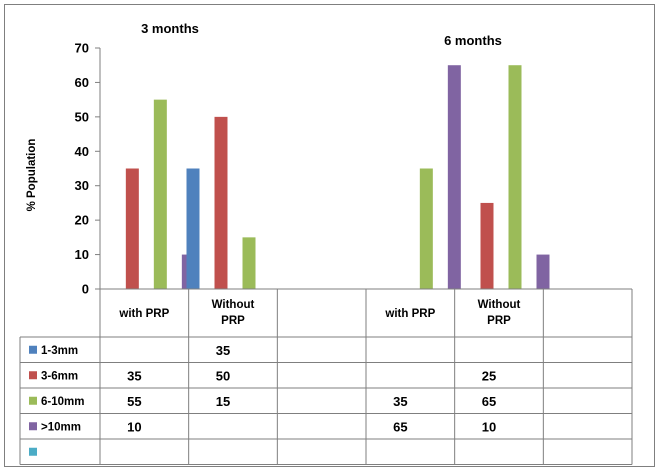 This screenshot has height=472, width=661. Describe the element at coordinates (82, 254) in the screenshot. I see `y-tick-label: 10` at that location.